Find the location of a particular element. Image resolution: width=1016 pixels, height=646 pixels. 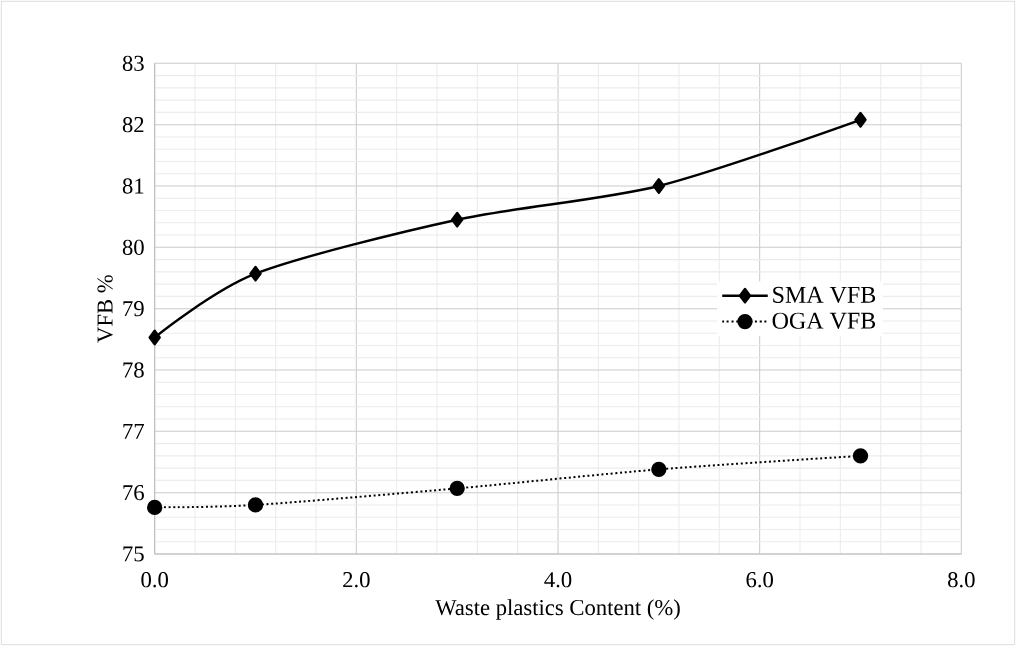

x-axis-title: Waste plastics Content (%) is located at coordinates (557, 609).